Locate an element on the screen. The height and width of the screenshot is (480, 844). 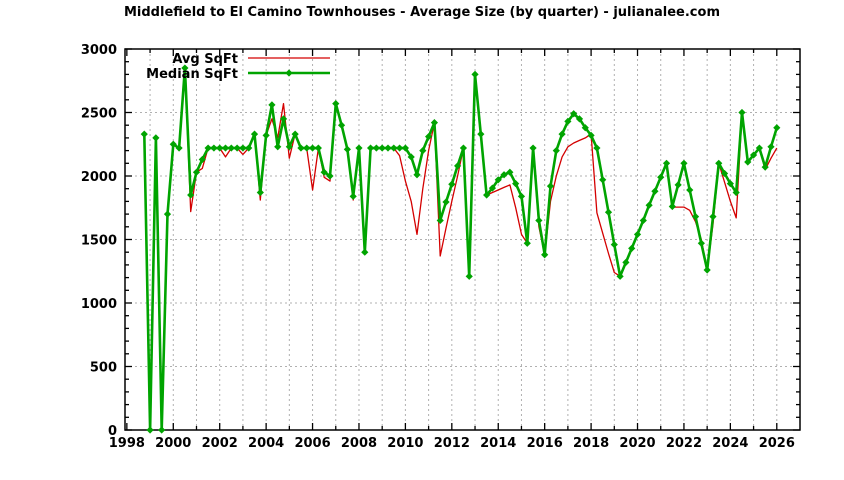
x-tick-label: 1998 is located at coordinates (127, 443).